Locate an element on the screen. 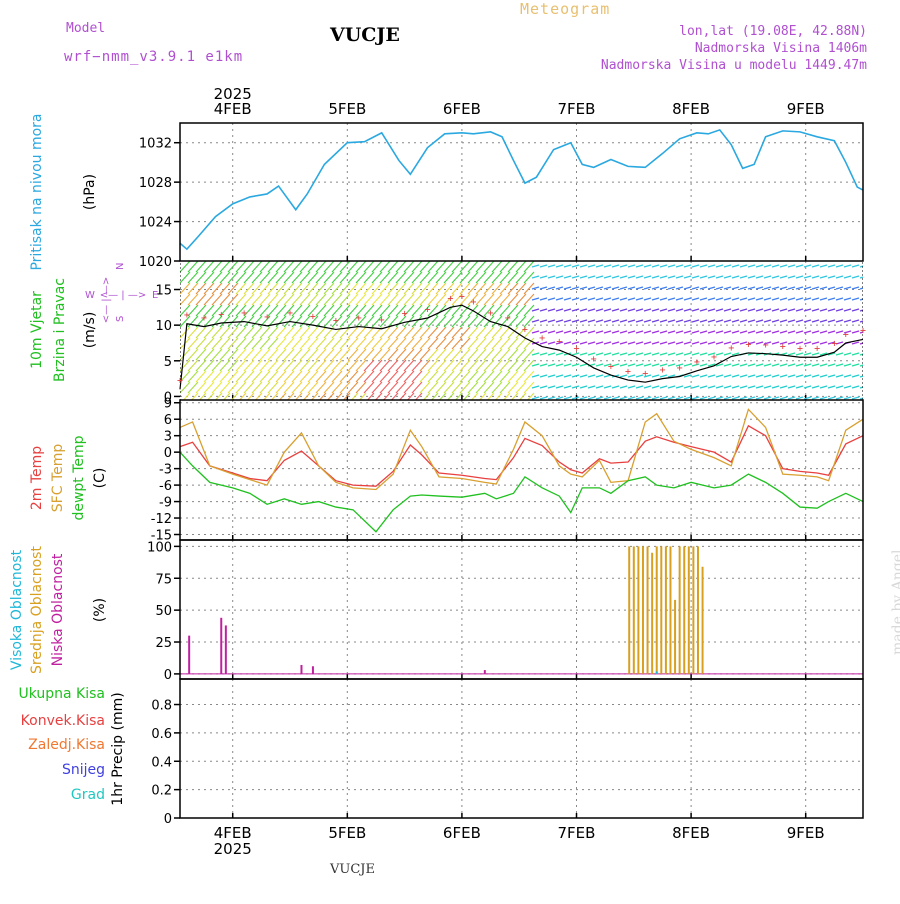  compass-e: E is located at coordinates (155, 295).